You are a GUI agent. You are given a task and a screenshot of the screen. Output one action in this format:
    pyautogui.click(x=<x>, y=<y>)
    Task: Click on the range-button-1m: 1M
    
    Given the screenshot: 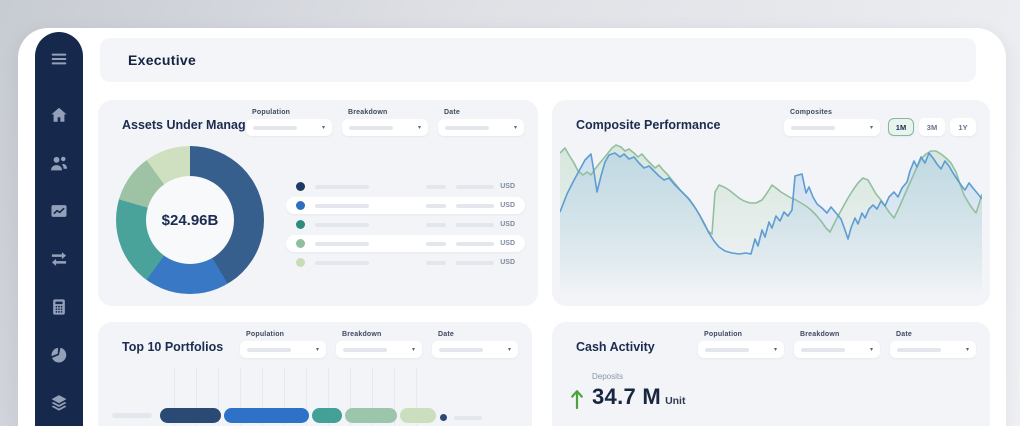 What is the action you would take?
    pyautogui.click(x=901, y=127)
    